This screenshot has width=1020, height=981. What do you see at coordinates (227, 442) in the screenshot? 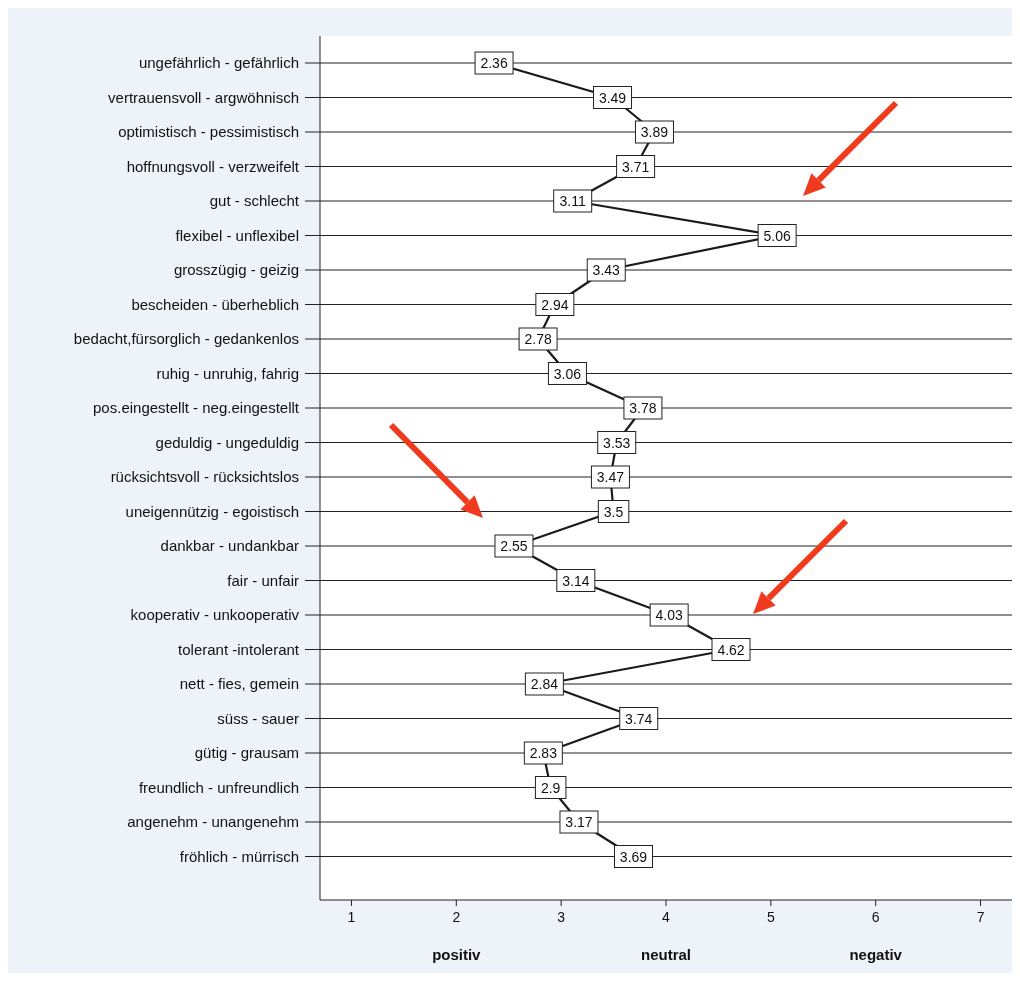
I see `y-tick-label: geduldig - ungeduldig` at bounding box center [227, 442].